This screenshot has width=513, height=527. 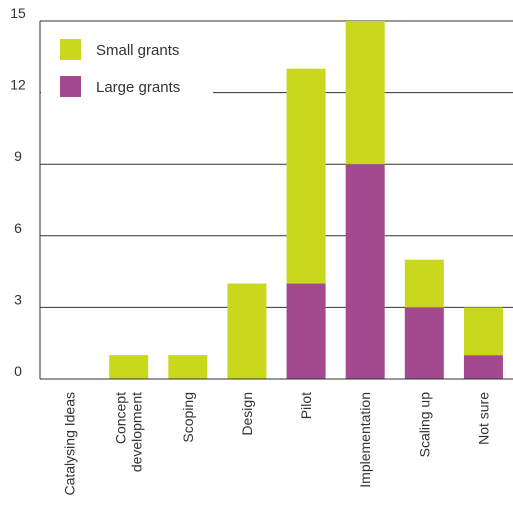 I want to click on y-tick-label: 6, so click(x=18, y=228).